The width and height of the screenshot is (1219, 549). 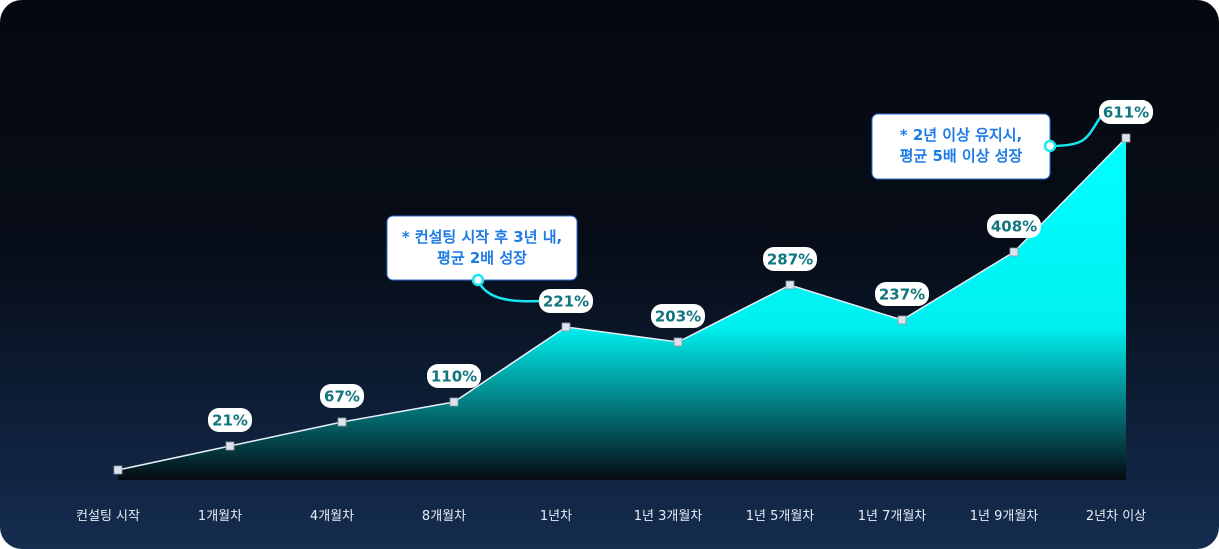 I want to click on x-tick-label: 1년 7개월차, so click(x=892, y=516).